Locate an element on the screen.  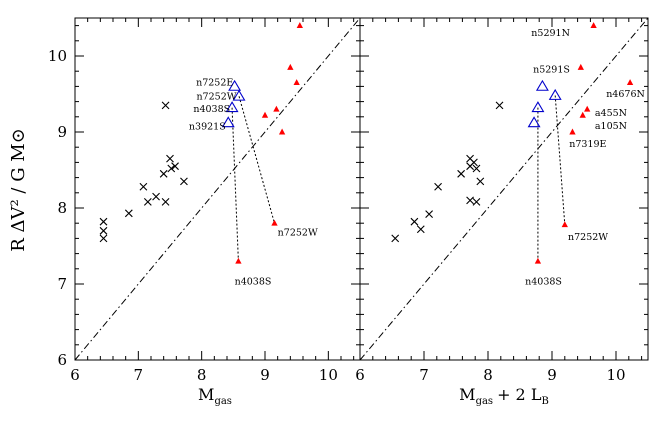
point-annotation: n5291S is located at coordinates (551, 70).